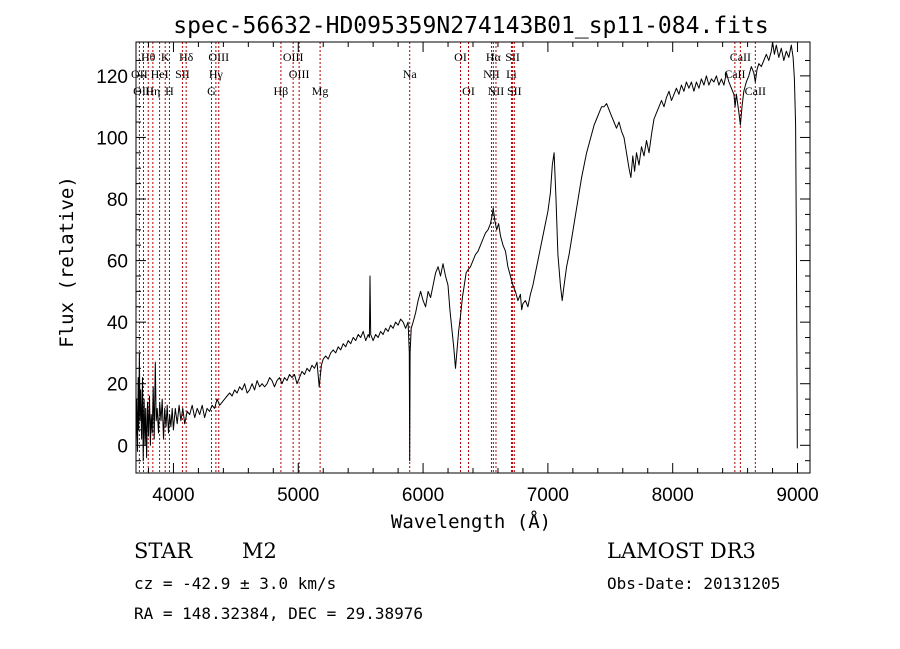 This screenshot has height=649, width=900. Describe the element at coordinates (152, 91) in the screenshot. I see `line-label: Hη` at that location.